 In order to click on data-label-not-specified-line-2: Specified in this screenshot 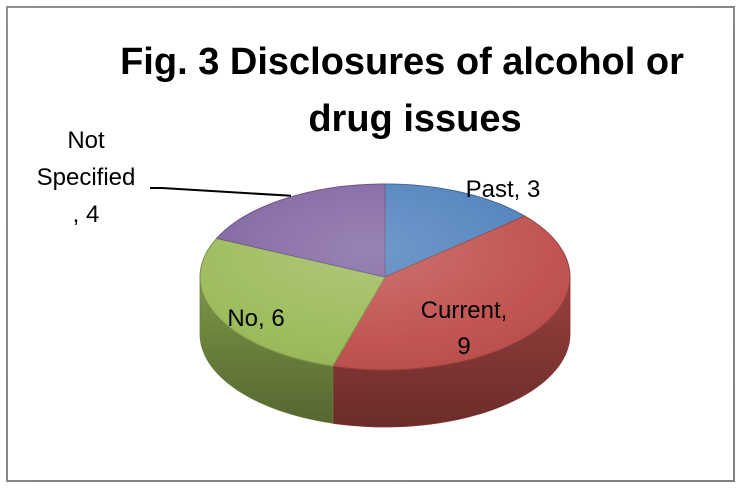, I will do `click(86, 177)`.